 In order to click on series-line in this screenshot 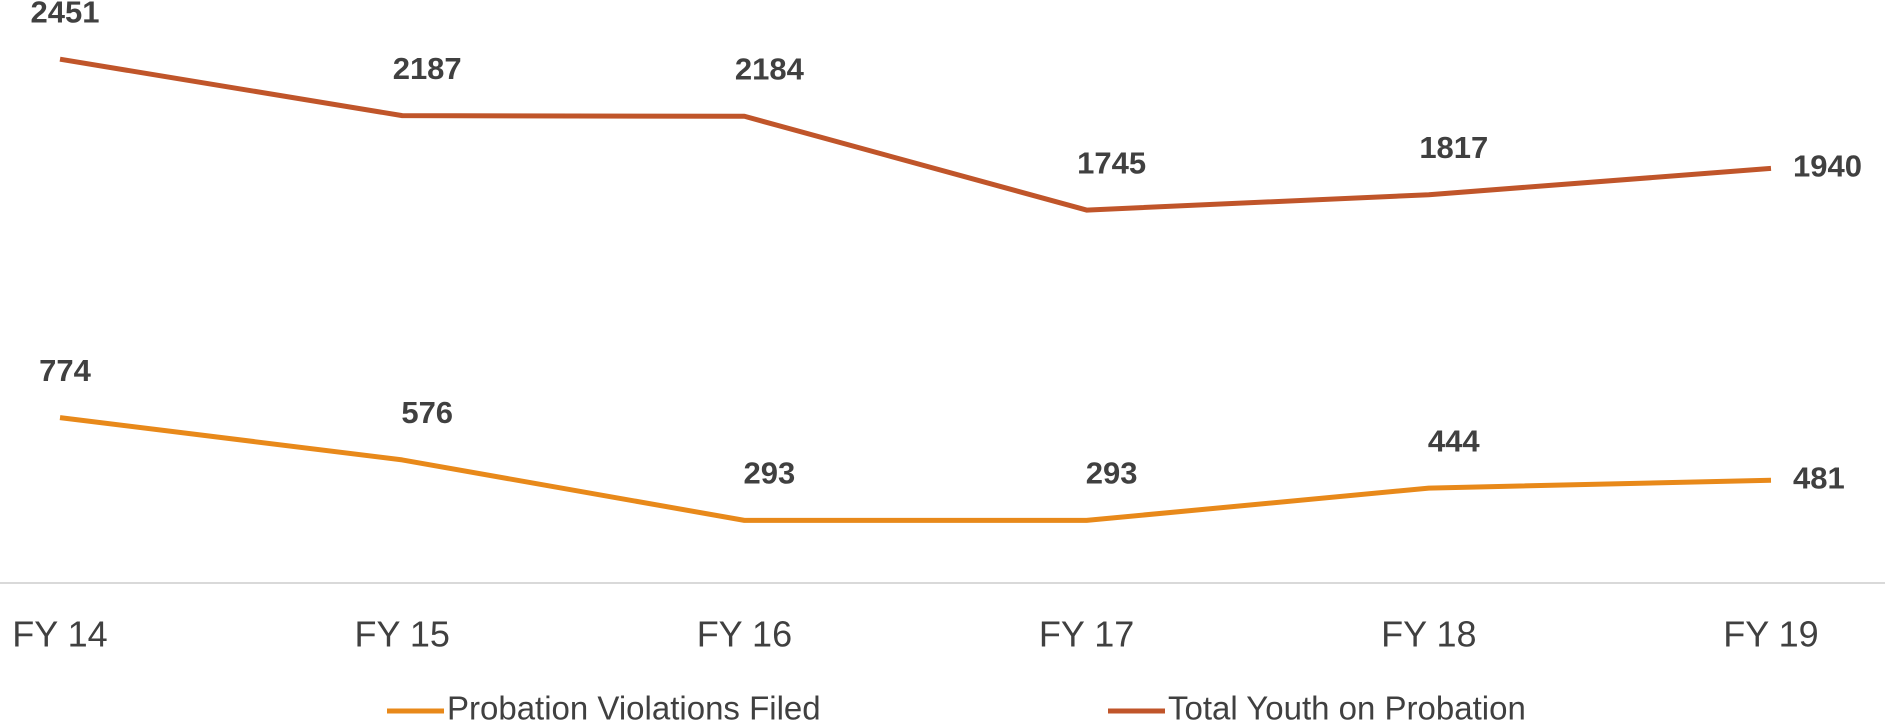, I will do `click(915, 469)`.